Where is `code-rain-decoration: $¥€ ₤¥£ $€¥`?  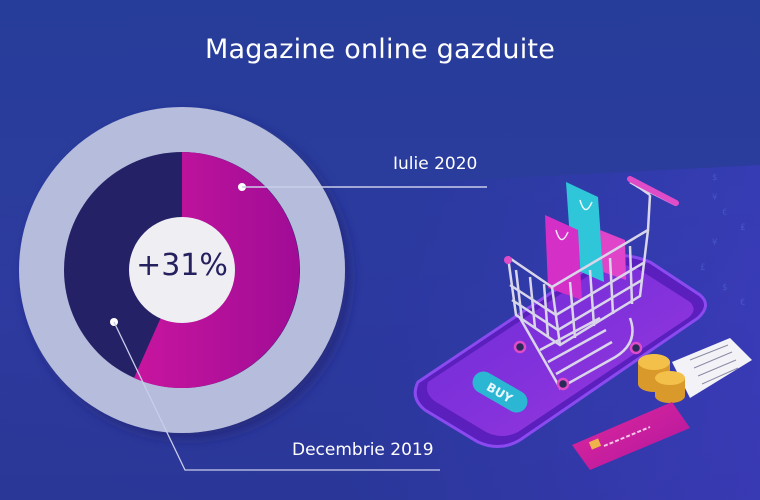 code-rain-decoration: $¥€ ₤¥£ $€¥ is located at coordinates (722, 243).